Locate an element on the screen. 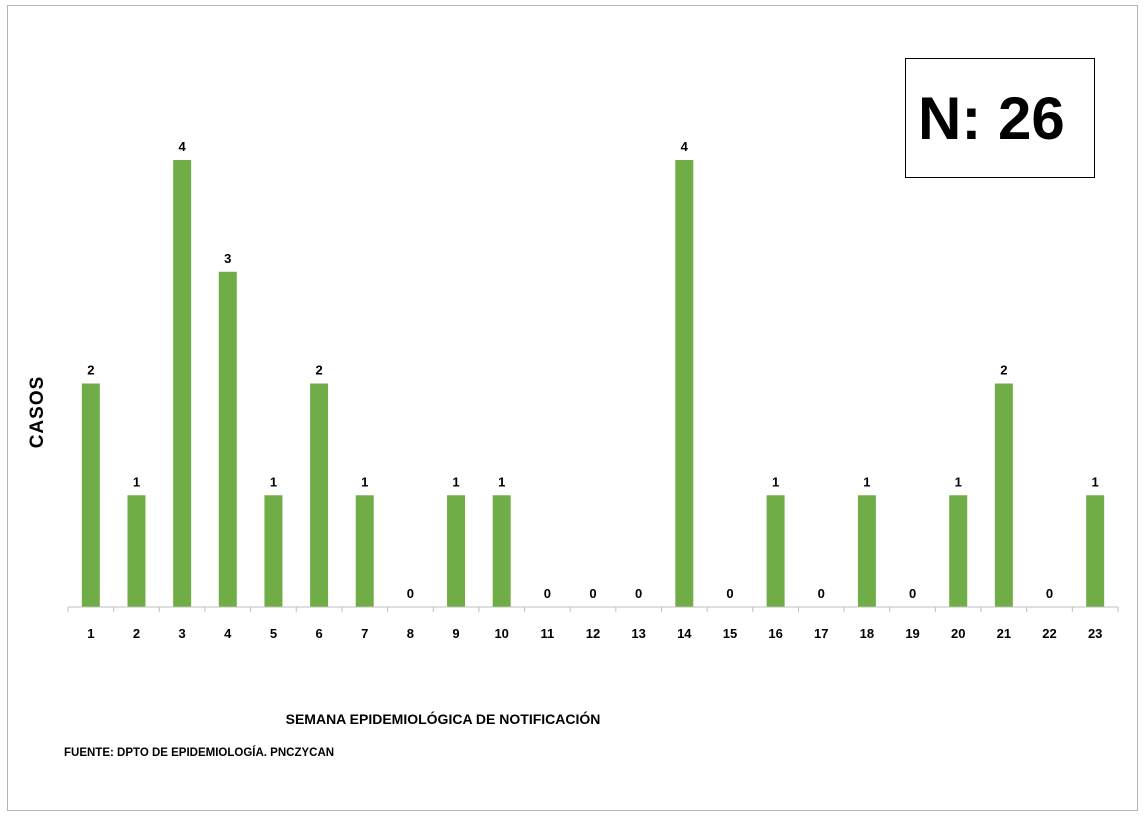  data-label-week-12: 0 is located at coordinates (592, 593).